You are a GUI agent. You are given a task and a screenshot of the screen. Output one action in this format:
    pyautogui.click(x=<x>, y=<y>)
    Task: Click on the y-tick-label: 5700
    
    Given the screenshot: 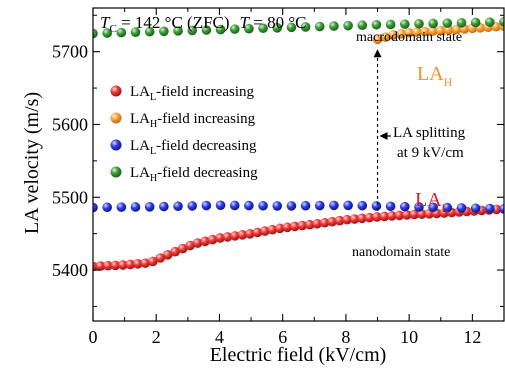 What is the action you would take?
    pyautogui.click(x=70, y=52)
    